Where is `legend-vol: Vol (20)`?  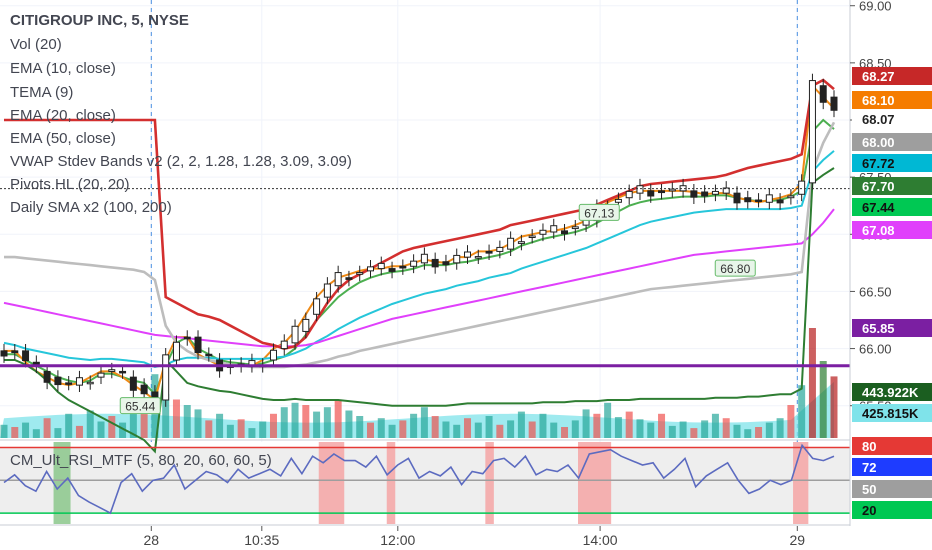
legend-vol: Vol (20) is located at coordinates (36, 44).